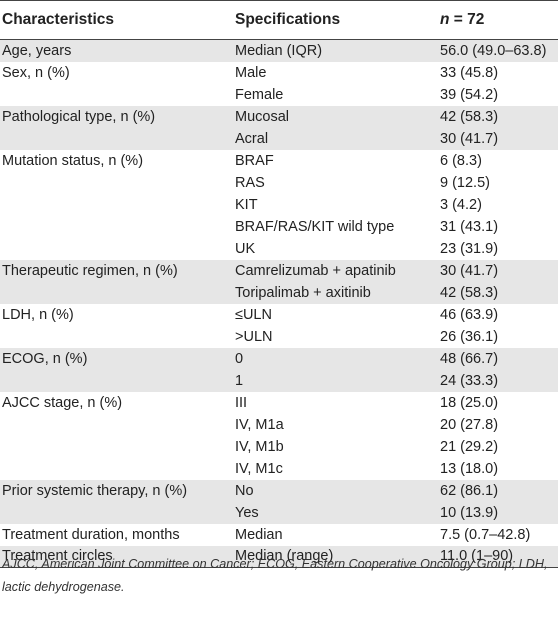  I want to click on cell-characteristic: ECOG, n (%), so click(45, 358).